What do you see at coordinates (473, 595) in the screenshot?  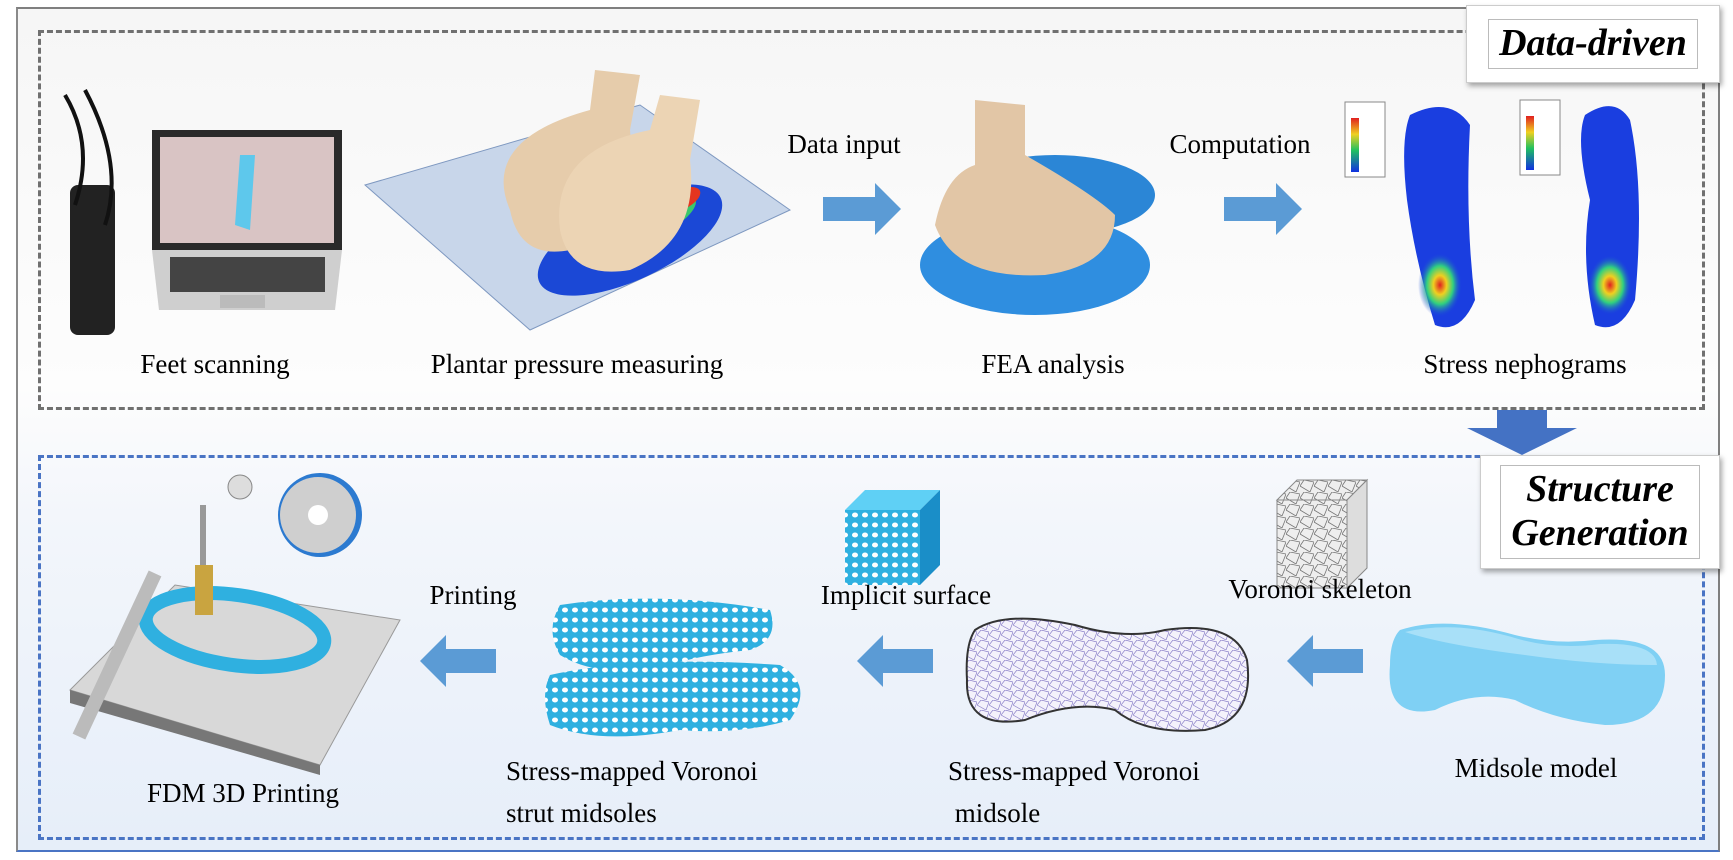 I see `label-printing: Printing` at bounding box center [473, 595].